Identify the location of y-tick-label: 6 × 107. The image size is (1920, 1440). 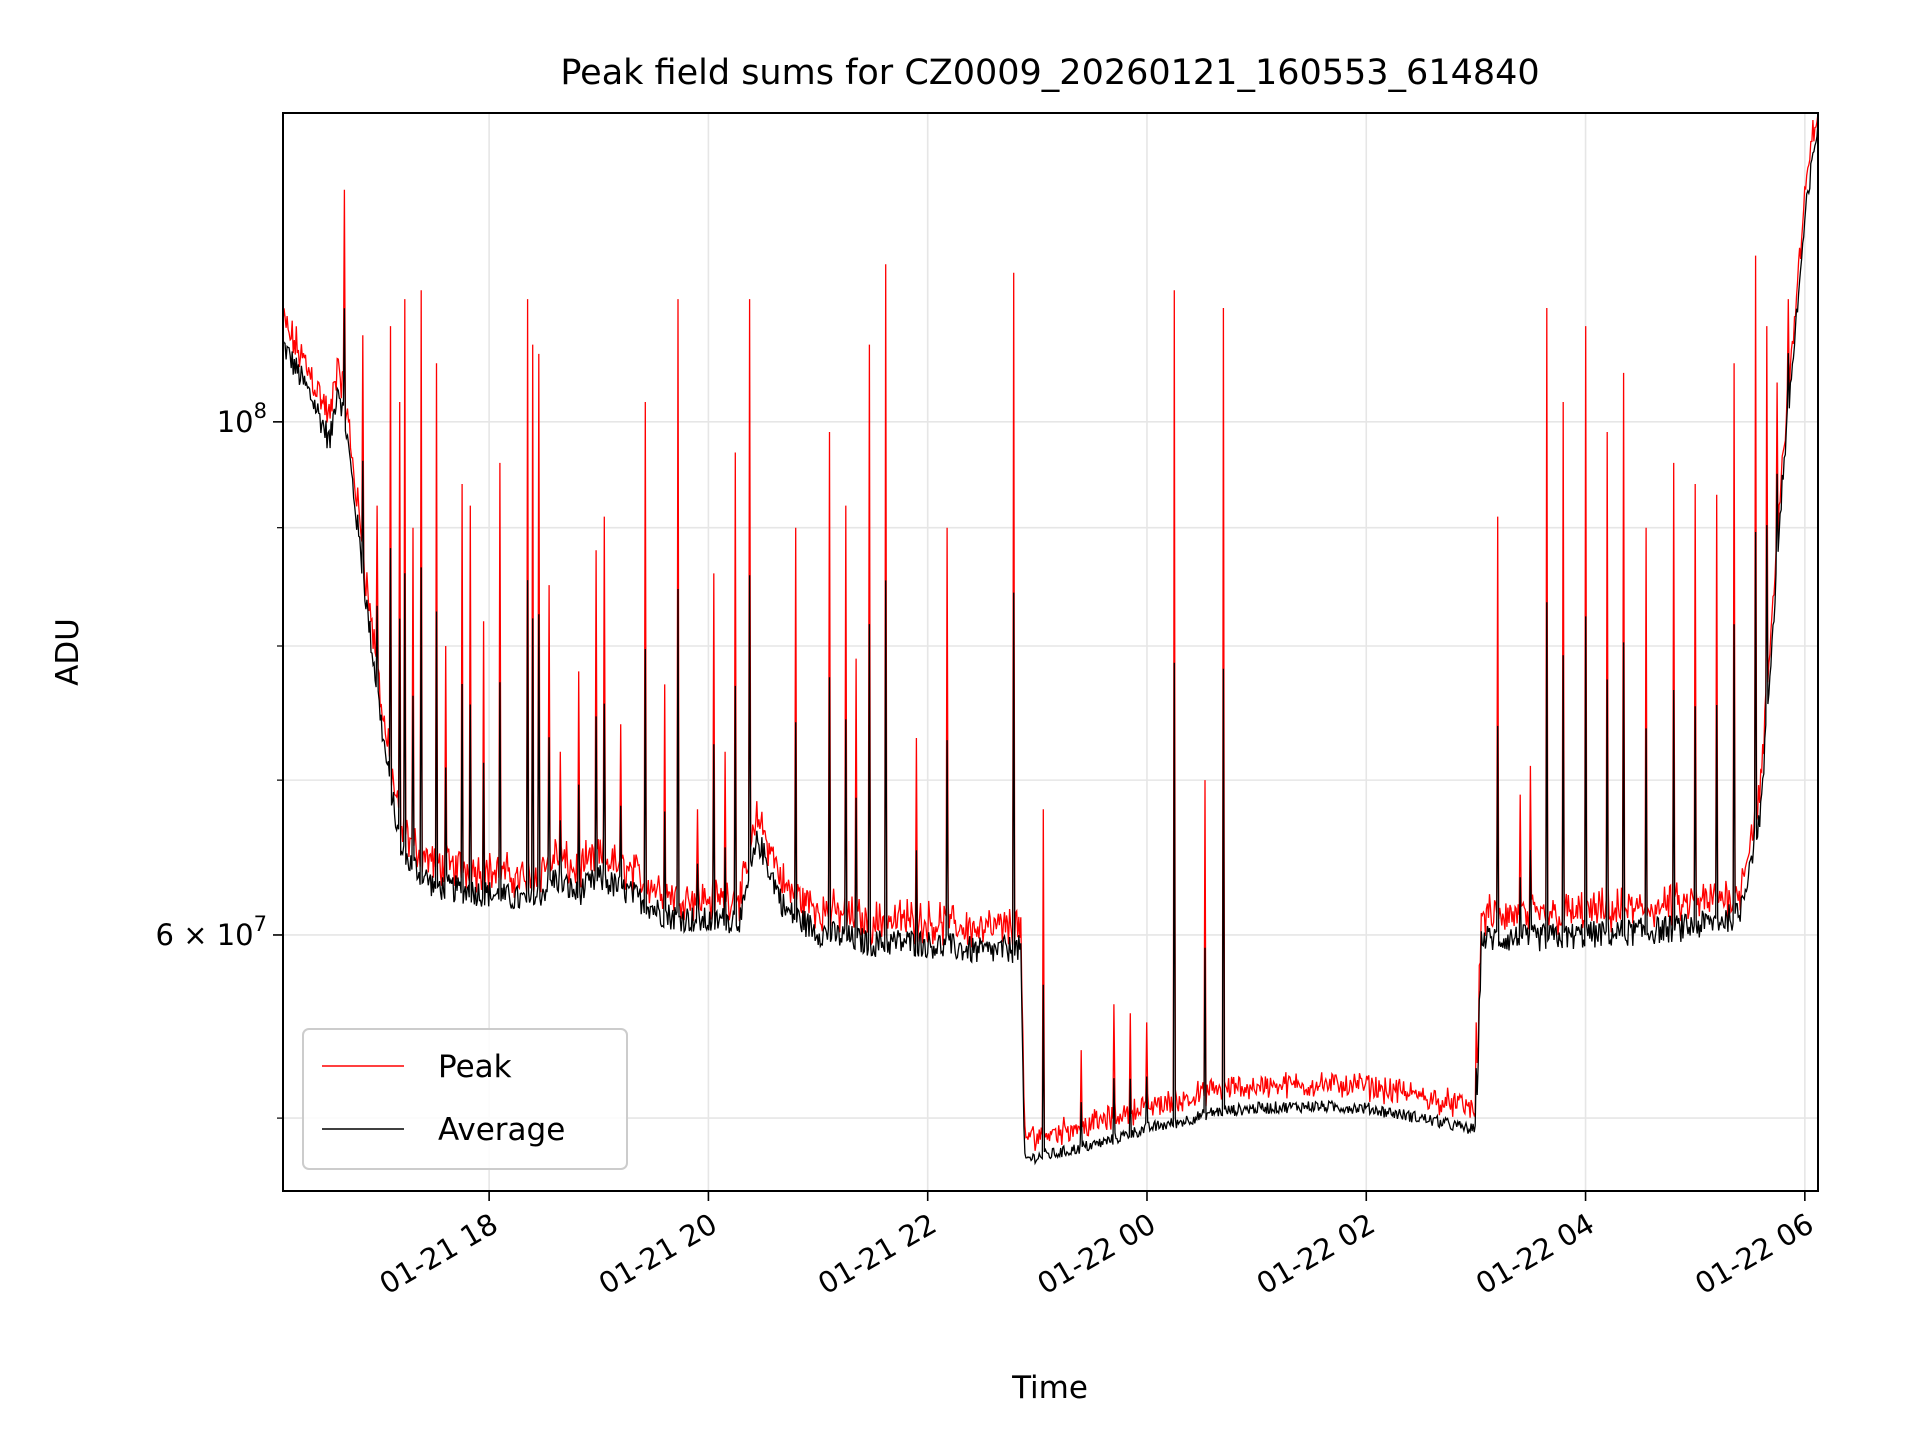
(211, 932).